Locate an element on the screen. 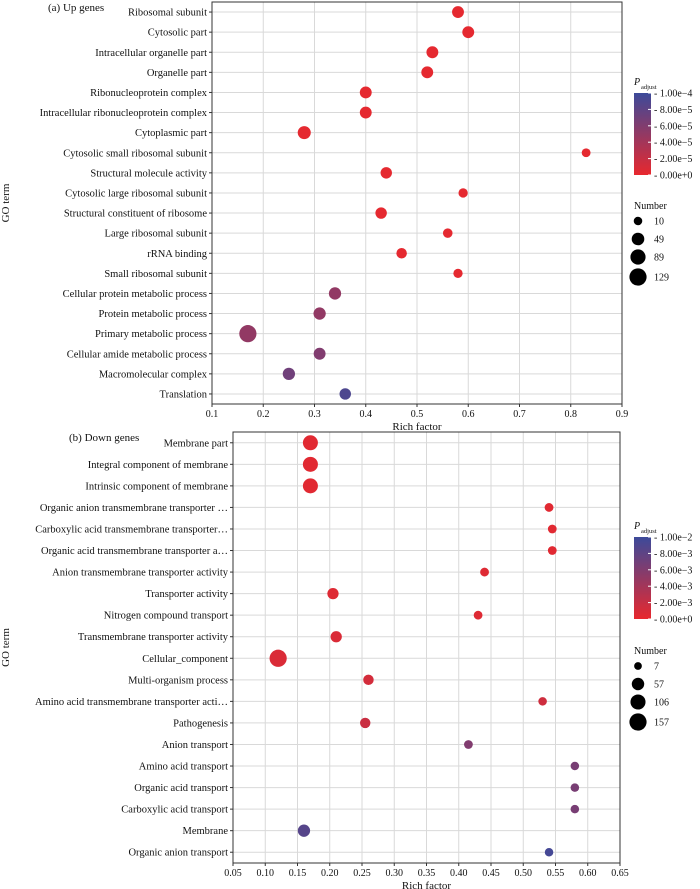 The height and width of the screenshot is (889, 700). size-legend-label: 157 is located at coordinates (661, 723).